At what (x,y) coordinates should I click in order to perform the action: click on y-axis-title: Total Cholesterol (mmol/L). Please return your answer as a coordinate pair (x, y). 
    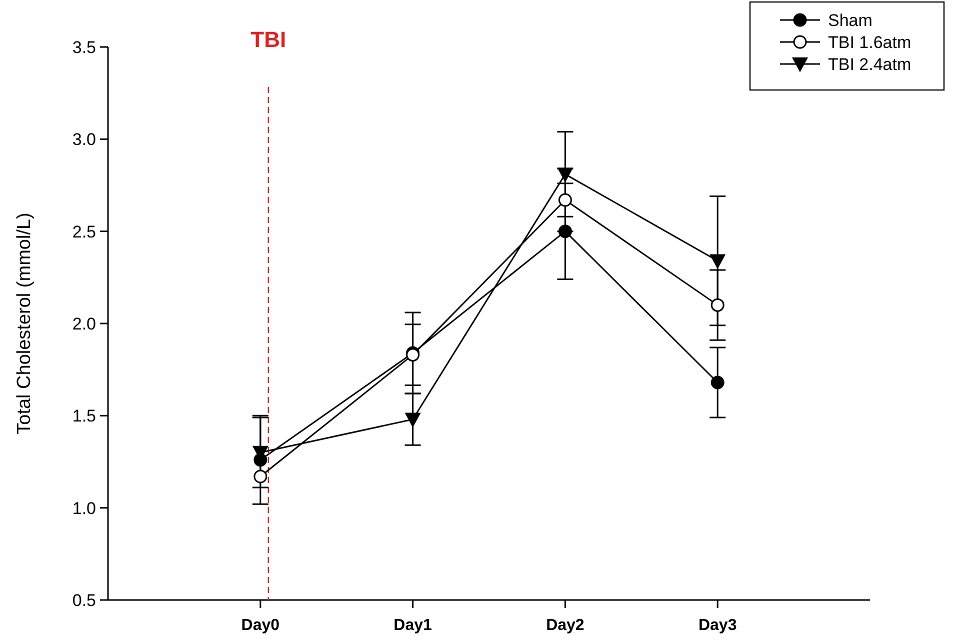
    Looking at the image, I should click on (24, 323).